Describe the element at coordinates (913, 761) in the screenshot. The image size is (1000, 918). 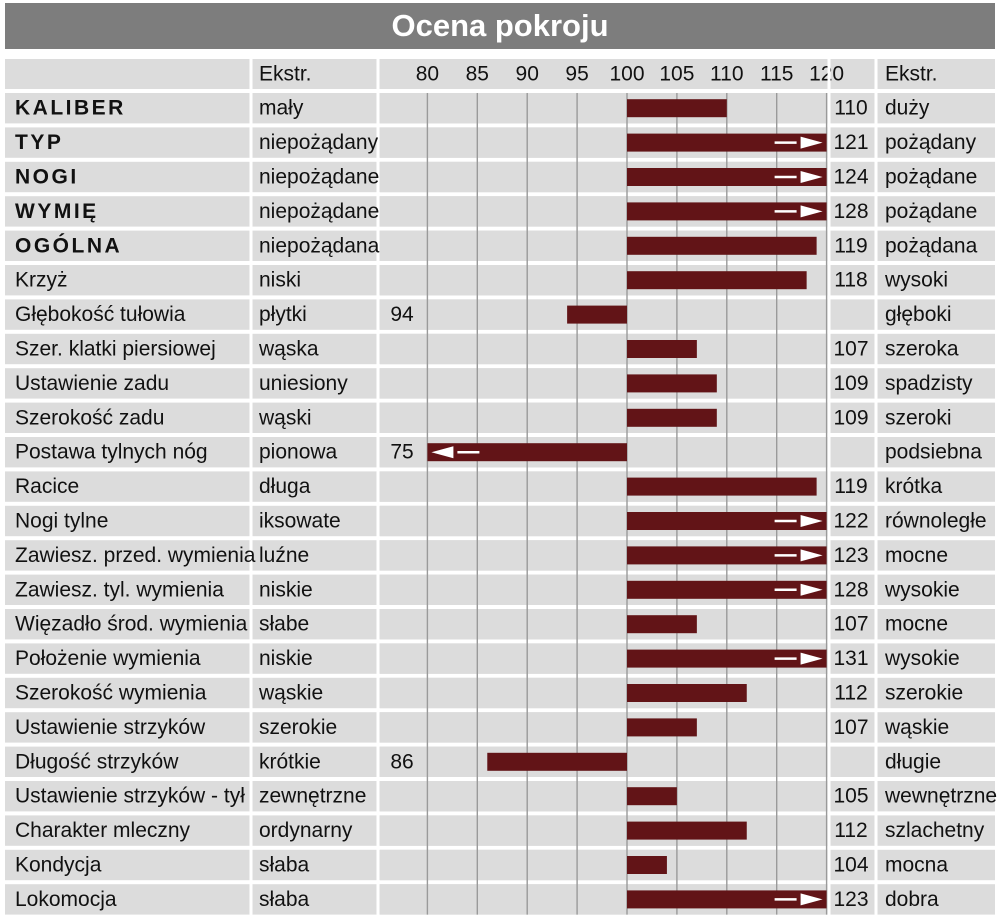
I see `right-extreme-label: długie` at that location.